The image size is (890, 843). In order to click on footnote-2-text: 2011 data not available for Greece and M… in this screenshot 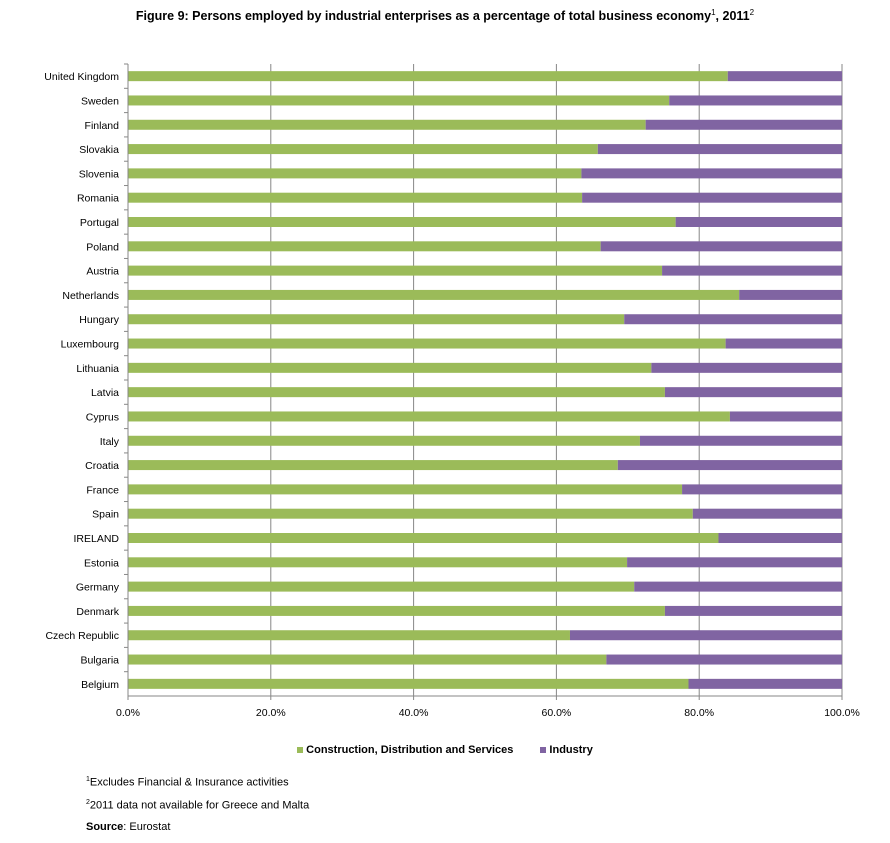, I will do `click(199, 805)`.